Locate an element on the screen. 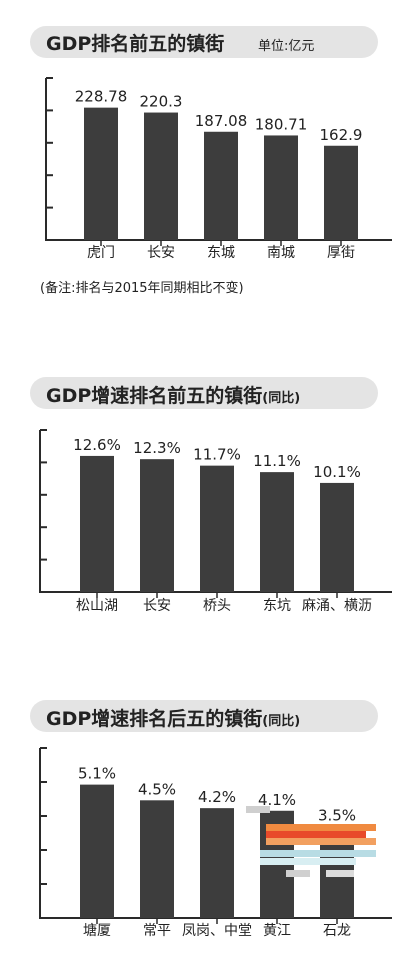  data-label: 4.2% is located at coordinates (217, 797).